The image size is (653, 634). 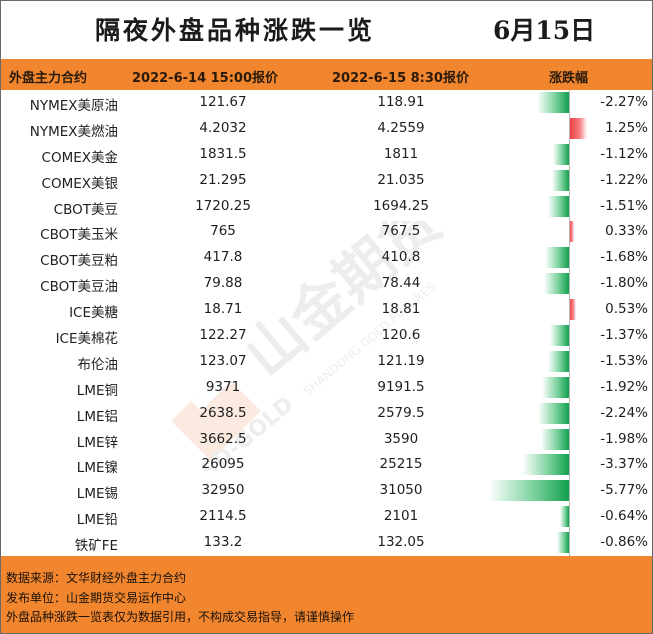 What do you see at coordinates (401, 283) in the screenshot?
I see `price-2: 78.44` at bounding box center [401, 283].